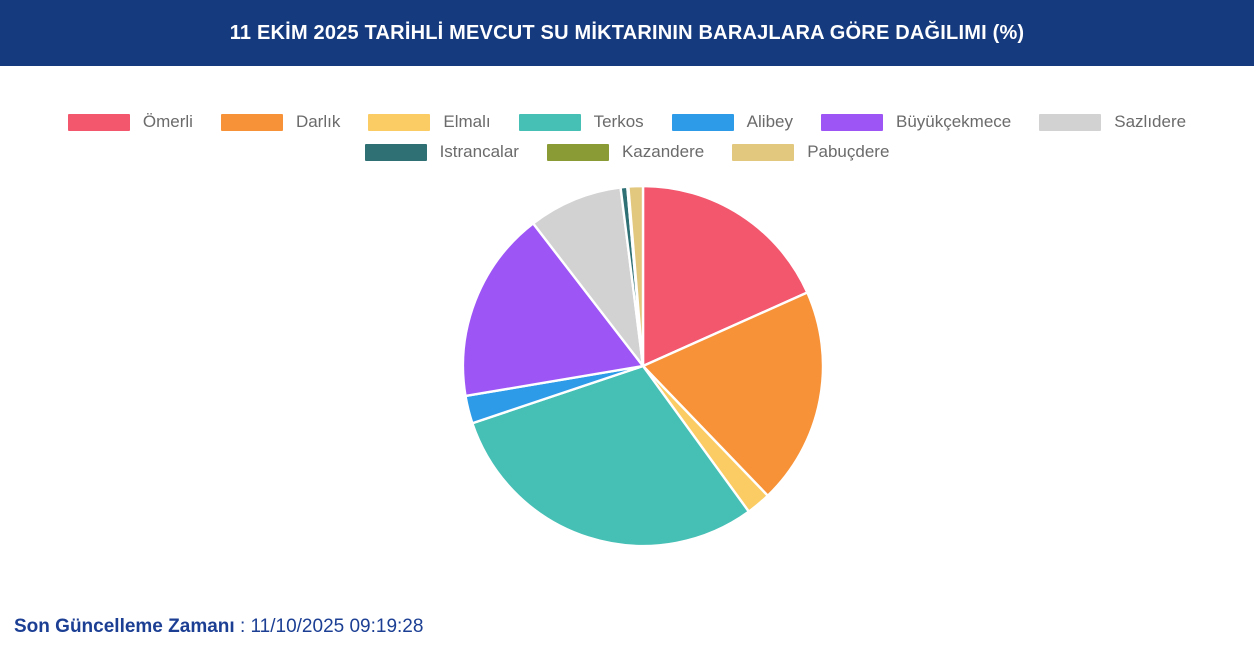  I want to click on legend-item-alibey: Alibey, so click(732, 122).